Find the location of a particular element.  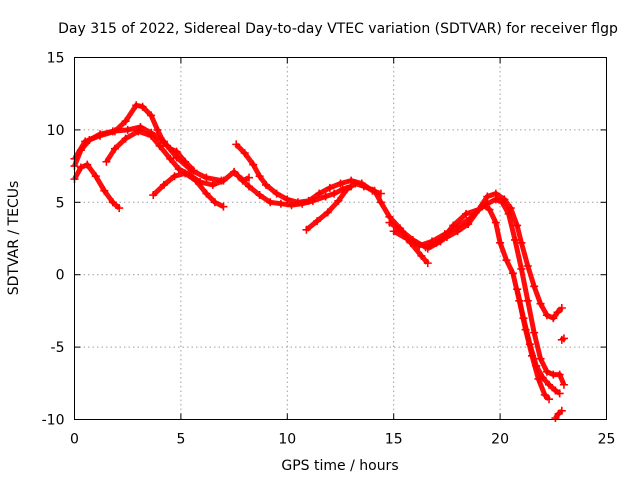

y-tick-label: 5 is located at coordinates (60, 203).